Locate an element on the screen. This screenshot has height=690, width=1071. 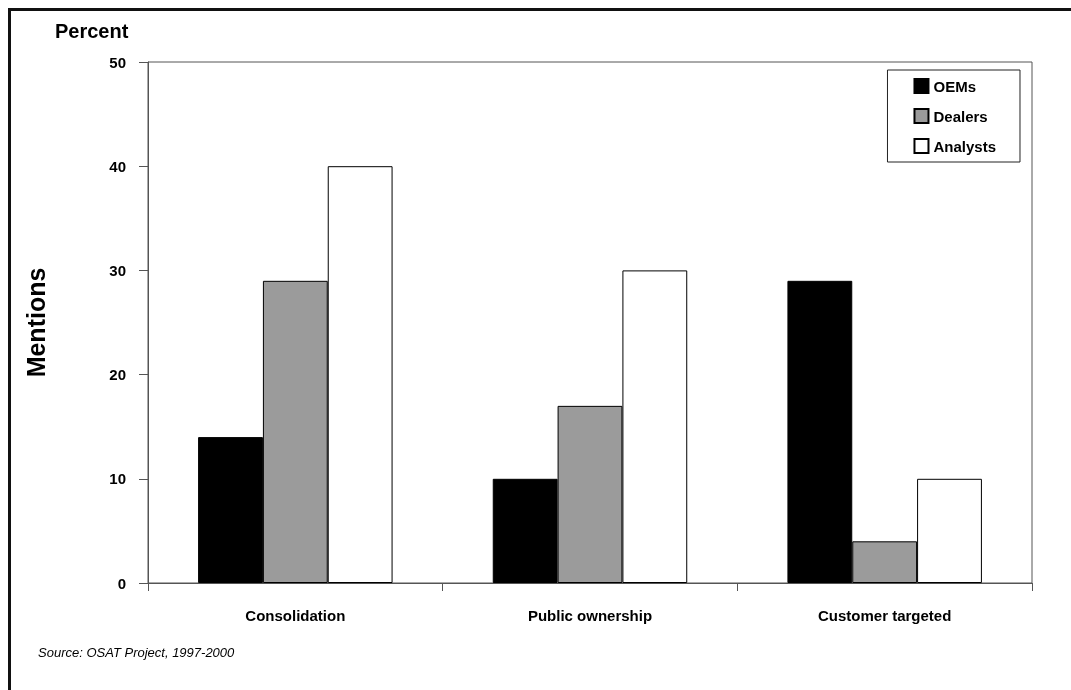
y-tick-label: 0 is located at coordinates (121, 583).